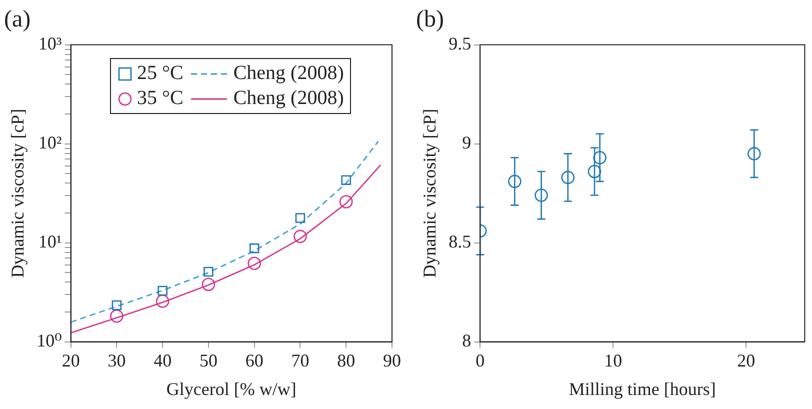 This screenshot has width=812, height=409. Describe the element at coordinates (160, 73) in the screenshot. I see `legend-label: 25 °C` at that location.